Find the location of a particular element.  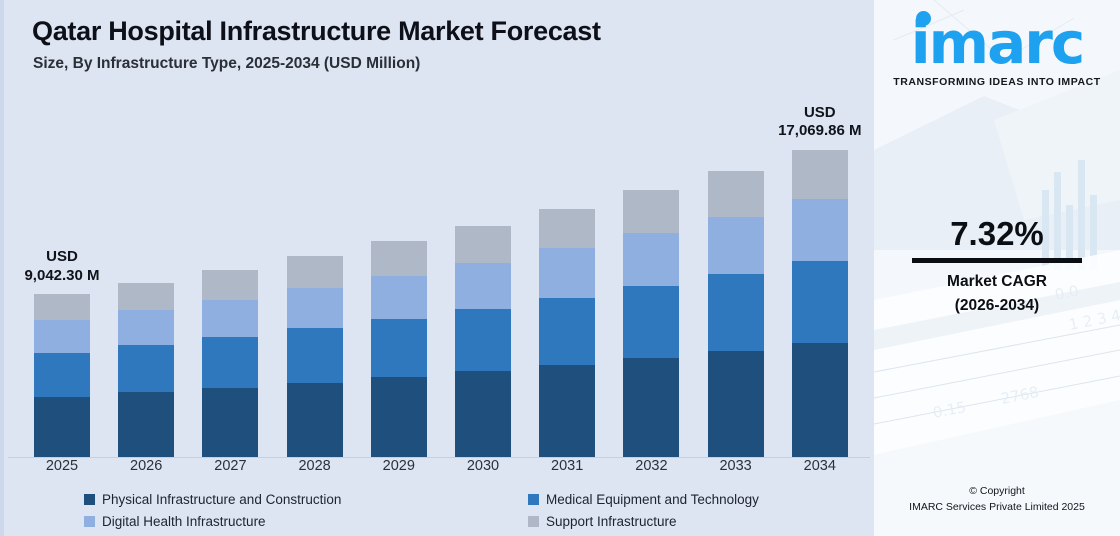

legend-item: Support Infrastructure is located at coordinates (602, 521).